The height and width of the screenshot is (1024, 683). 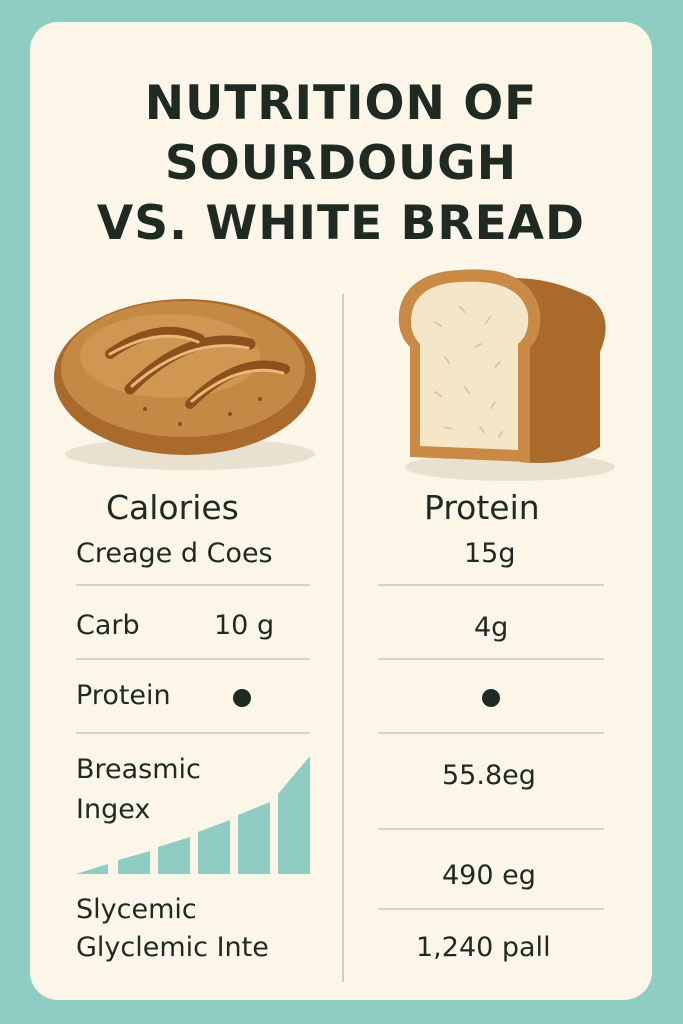 What do you see at coordinates (489, 875) in the screenshot?
I see `right-value-4: 490 eg` at bounding box center [489, 875].